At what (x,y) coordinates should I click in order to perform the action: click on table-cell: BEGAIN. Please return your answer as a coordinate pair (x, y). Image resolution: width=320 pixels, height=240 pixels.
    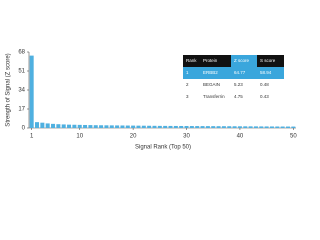
    Looking at the image, I should click on (211, 84).